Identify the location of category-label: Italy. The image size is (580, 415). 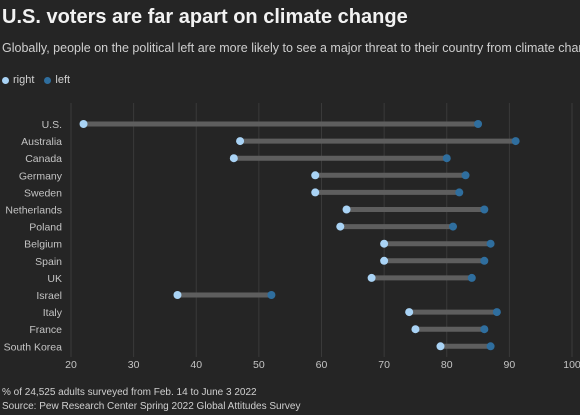
(53, 313).